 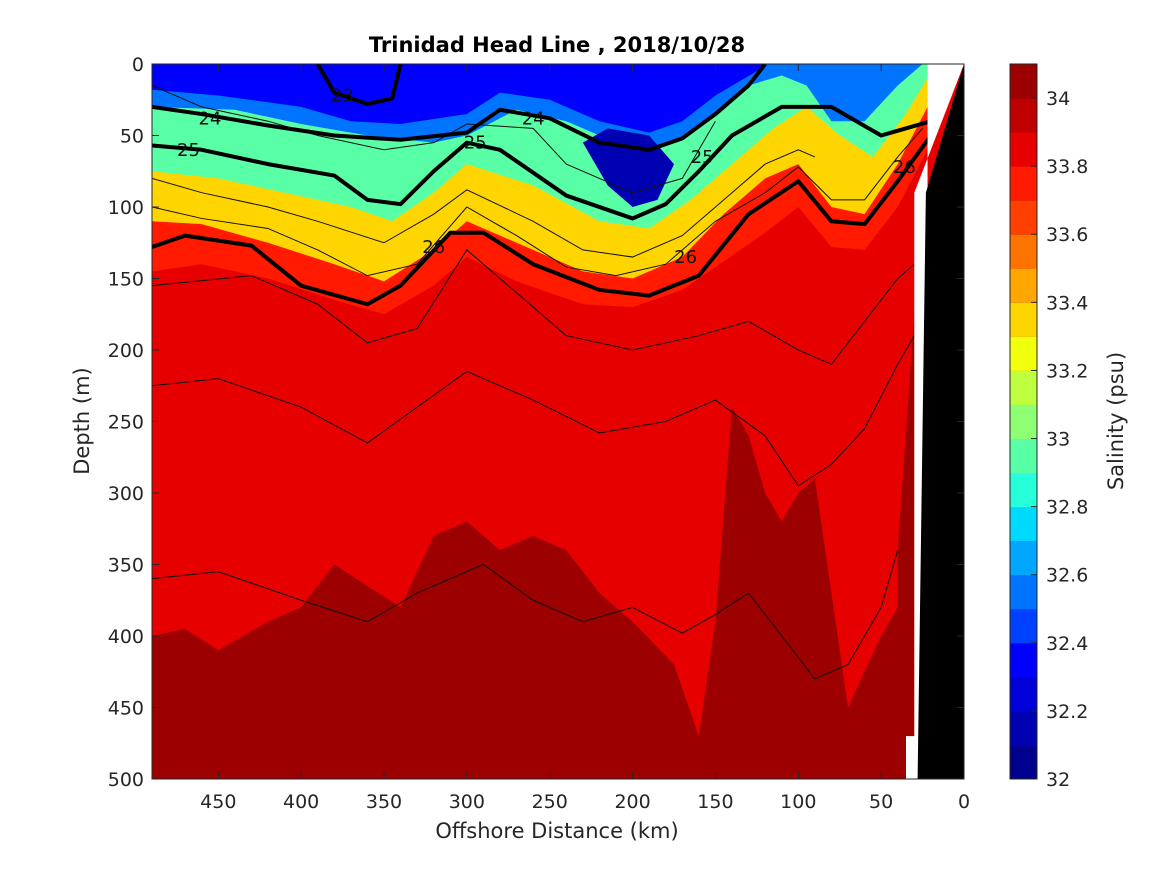 What do you see at coordinates (1067, 508) in the screenshot?
I see `colorbar-tick-label: 32.8` at bounding box center [1067, 508].